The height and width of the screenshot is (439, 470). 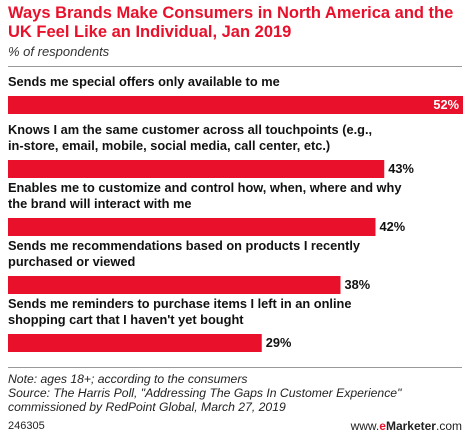 What do you see at coordinates (410, 426) in the screenshot?
I see `brand-name: Marketer` at bounding box center [410, 426].